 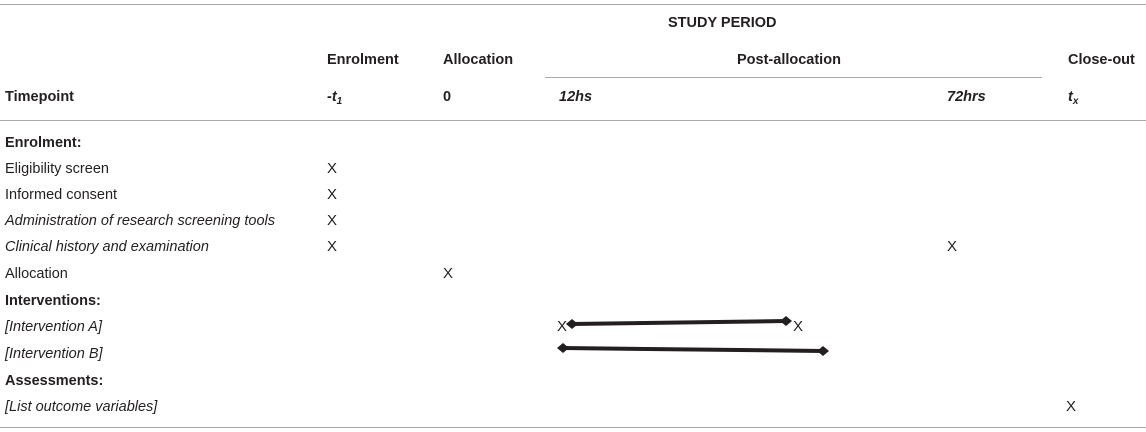 I want to click on mark-consent-enrolment: X, so click(x=332, y=194).